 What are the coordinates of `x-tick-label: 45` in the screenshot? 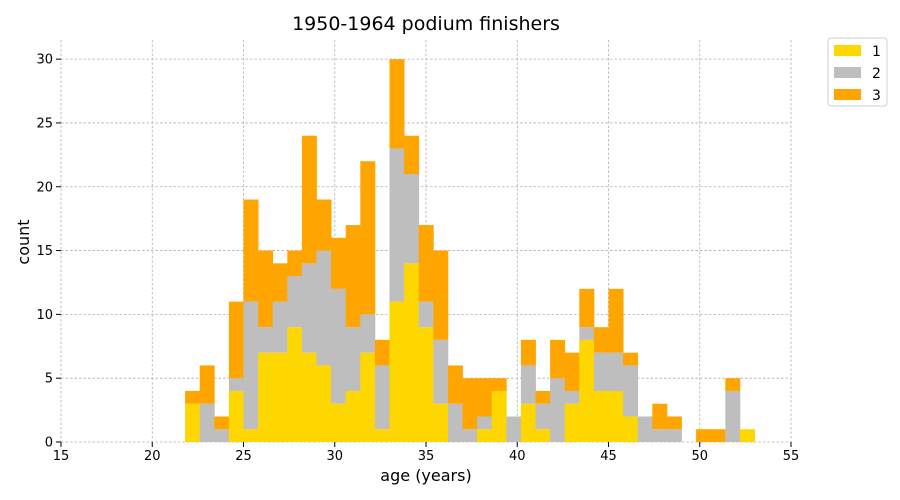 It's located at (608, 456).